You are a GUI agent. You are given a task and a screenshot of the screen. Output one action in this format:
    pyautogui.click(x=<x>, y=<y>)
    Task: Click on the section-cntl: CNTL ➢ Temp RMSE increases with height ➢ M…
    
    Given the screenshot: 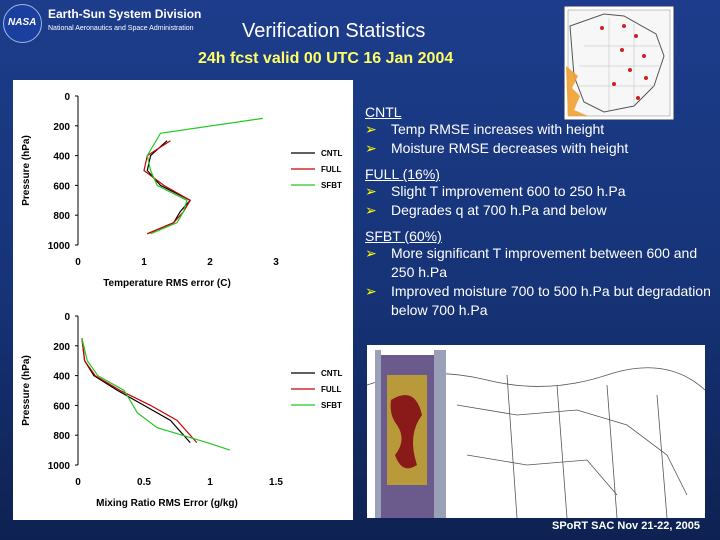 What is the action you would take?
    pyautogui.click(x=541, y=131)
    